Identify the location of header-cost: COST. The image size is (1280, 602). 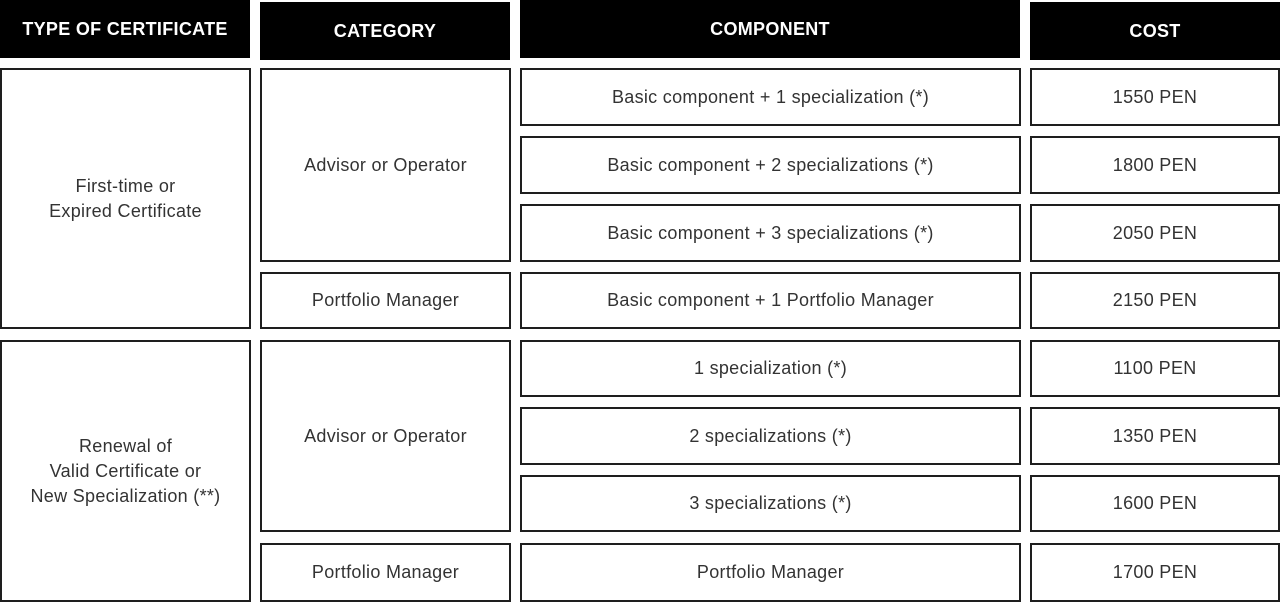
(1155, 31).